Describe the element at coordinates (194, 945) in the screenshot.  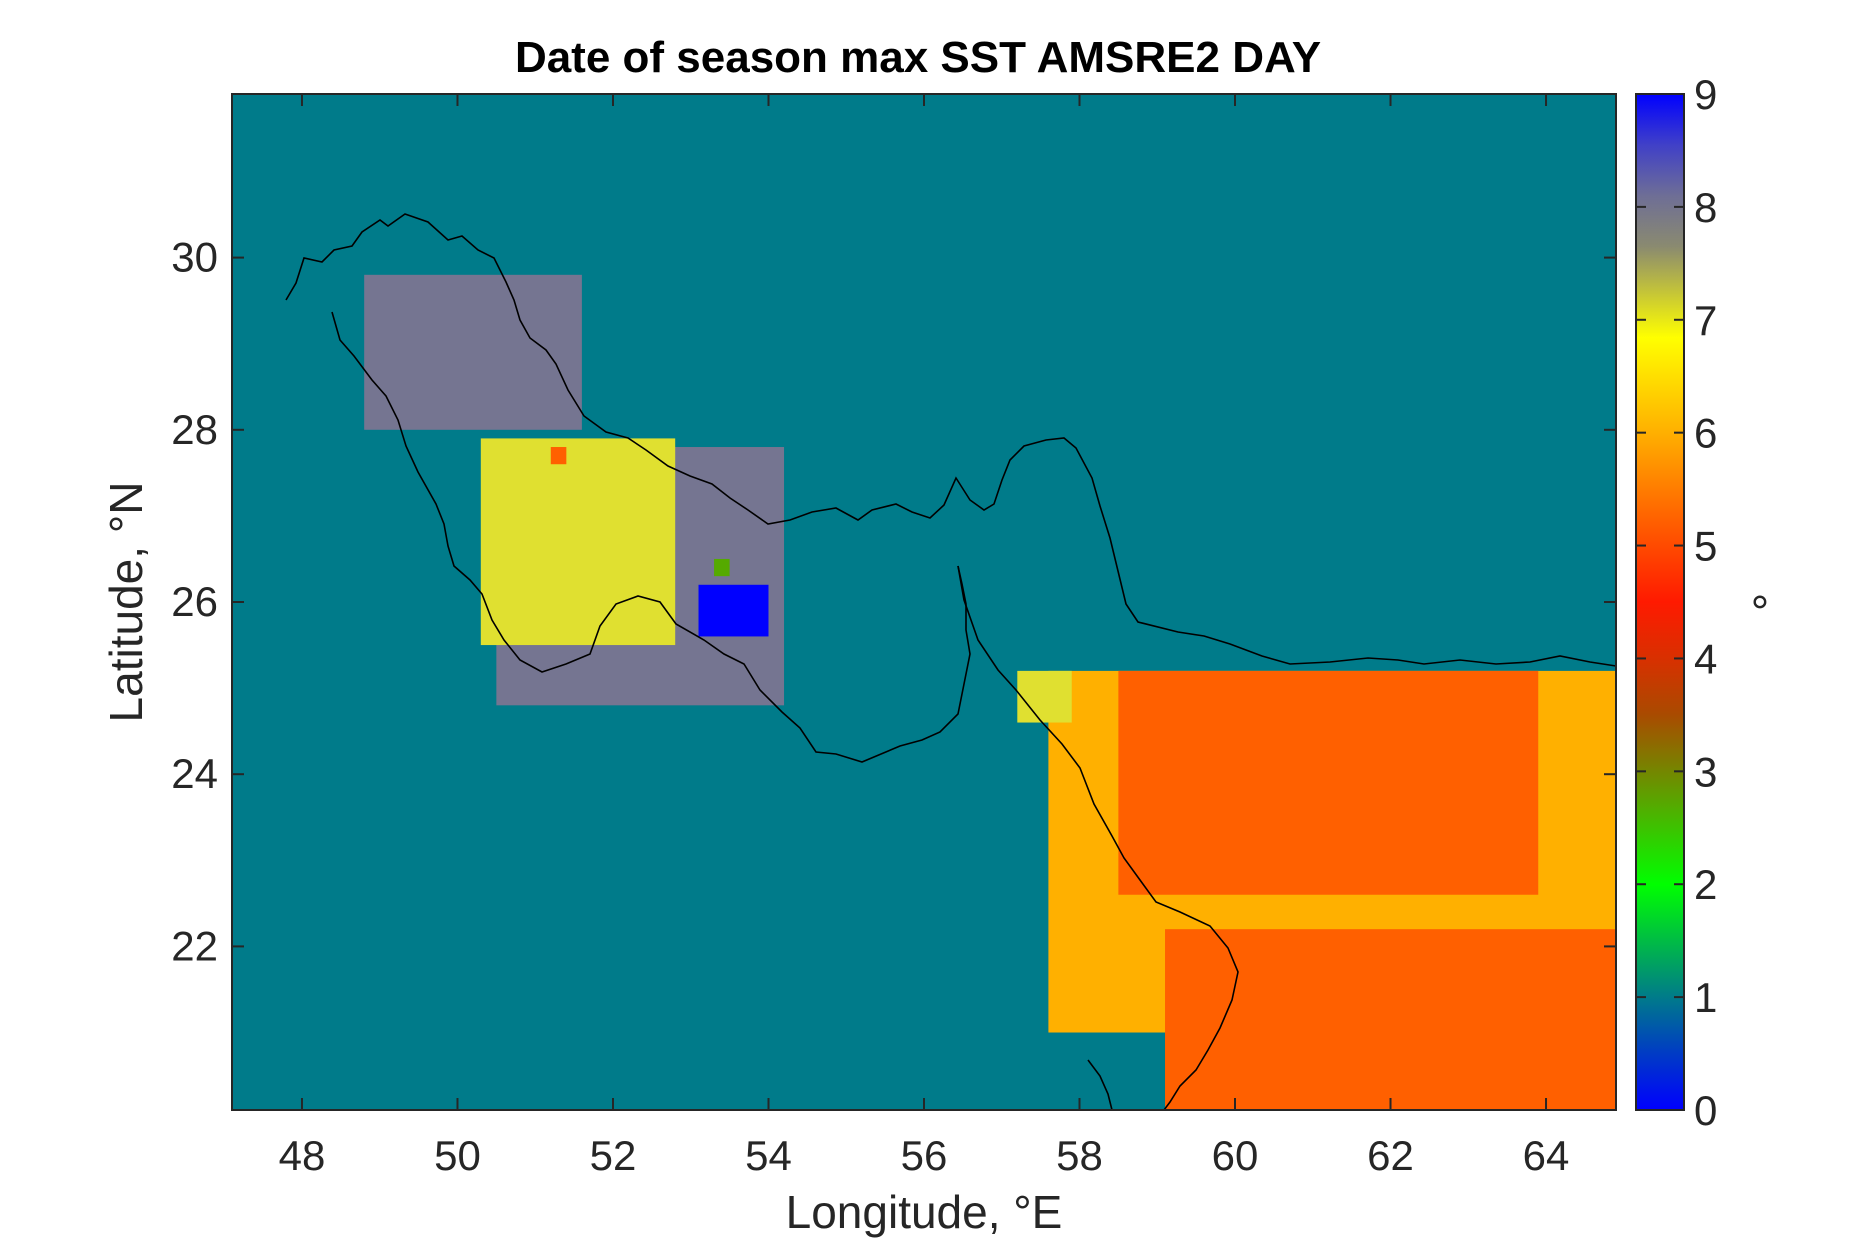
I see `y-tick-label: 22` at that location.